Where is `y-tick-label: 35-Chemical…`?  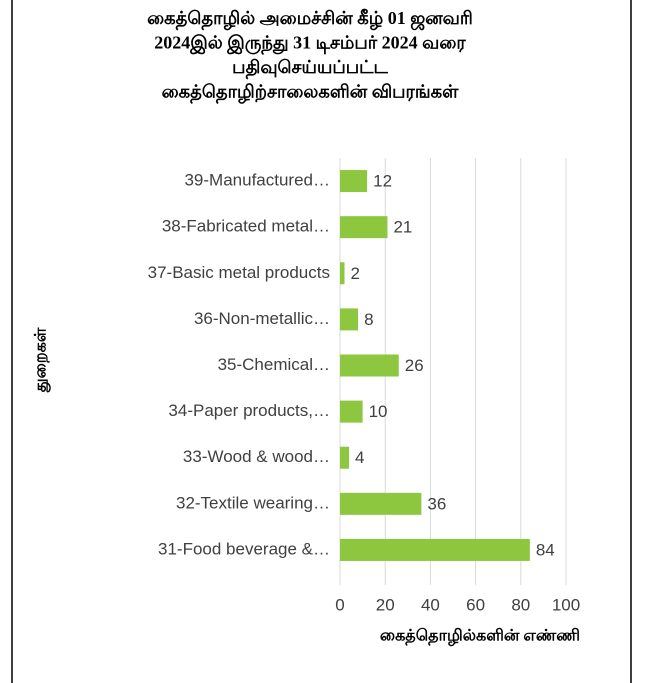 y-tick-label: 35-Chemical… is located at coordinates (274, 364).